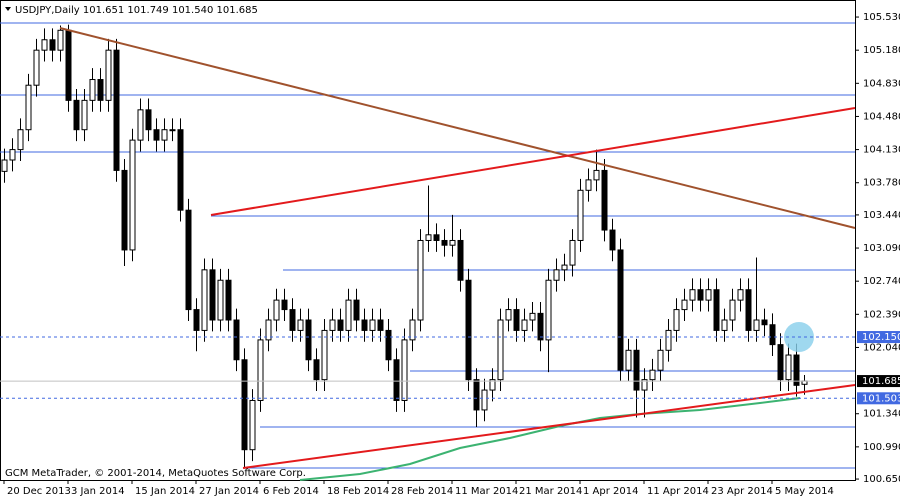 The width and height of the screenshot is (900, 500). What do you see at coordinates (291, 491) in the screenshot?
I see `x-tick-label: 6 Feb 2014` at bounding box center [291, 491].